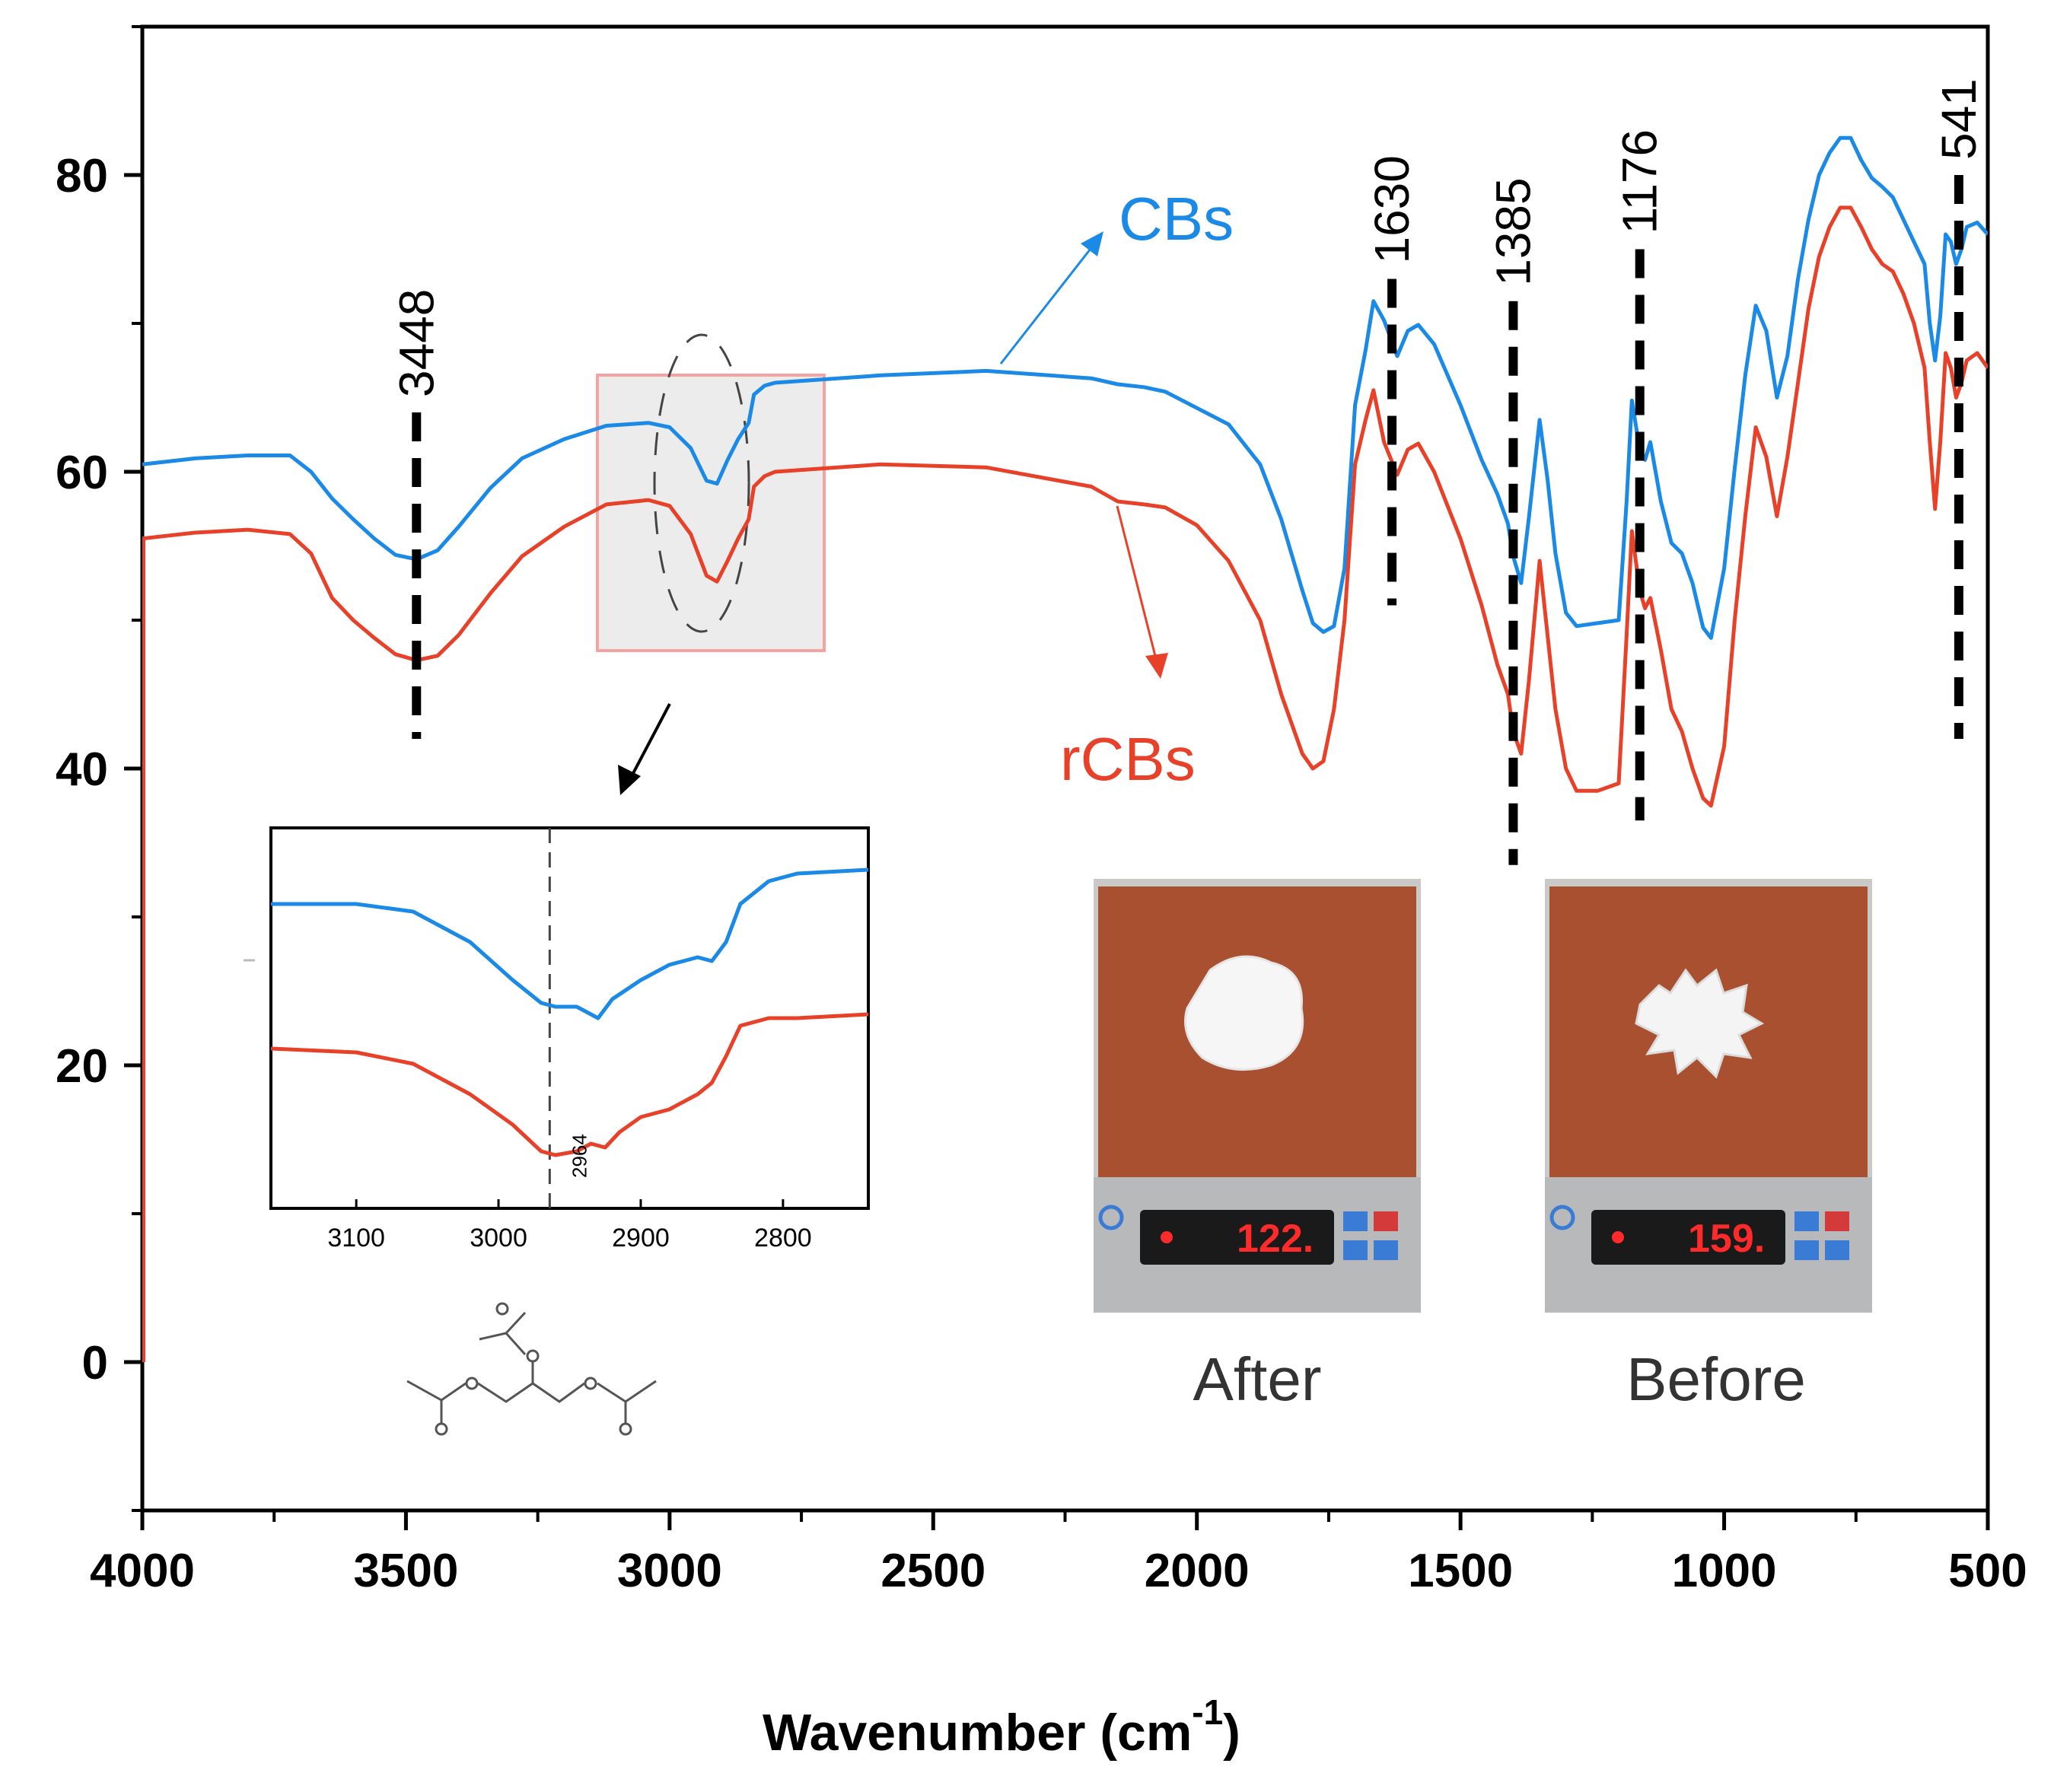  What do you see at coordinates (1726, 1239) in the screenshot?
I see `before-display-value: 159.` at bounding box center [1726, 1239].